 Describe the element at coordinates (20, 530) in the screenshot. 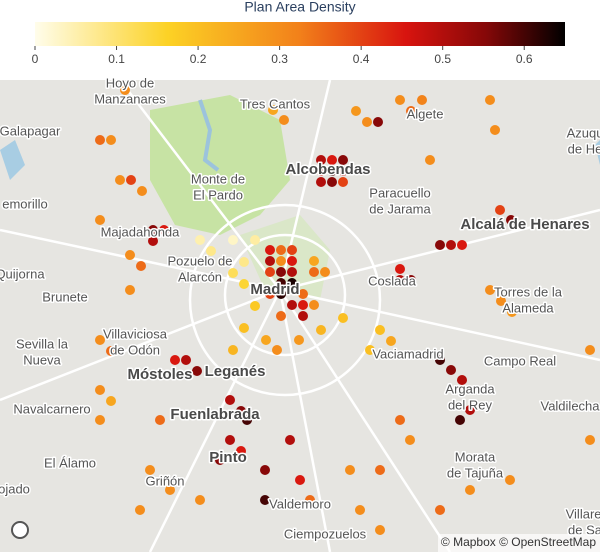

I see `mapbox-logo` at that location.